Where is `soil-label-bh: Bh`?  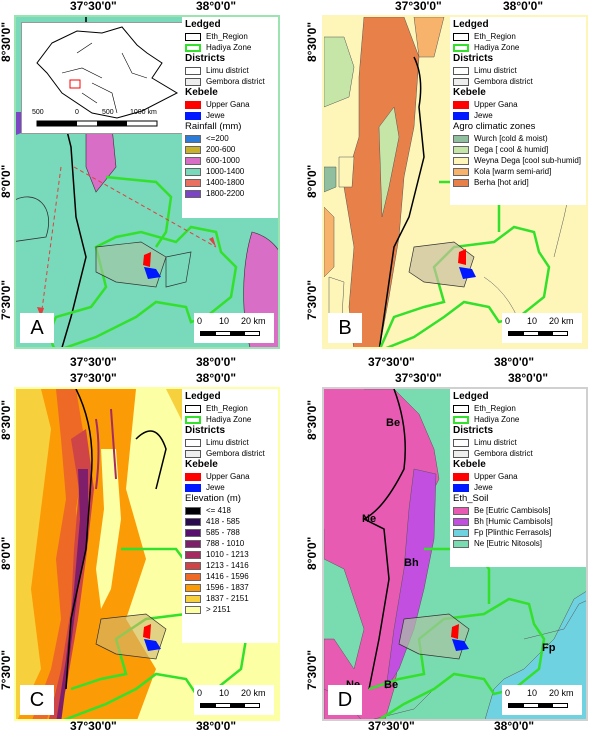
soil-label-bh: Bh is located at coordinates (411, 563).